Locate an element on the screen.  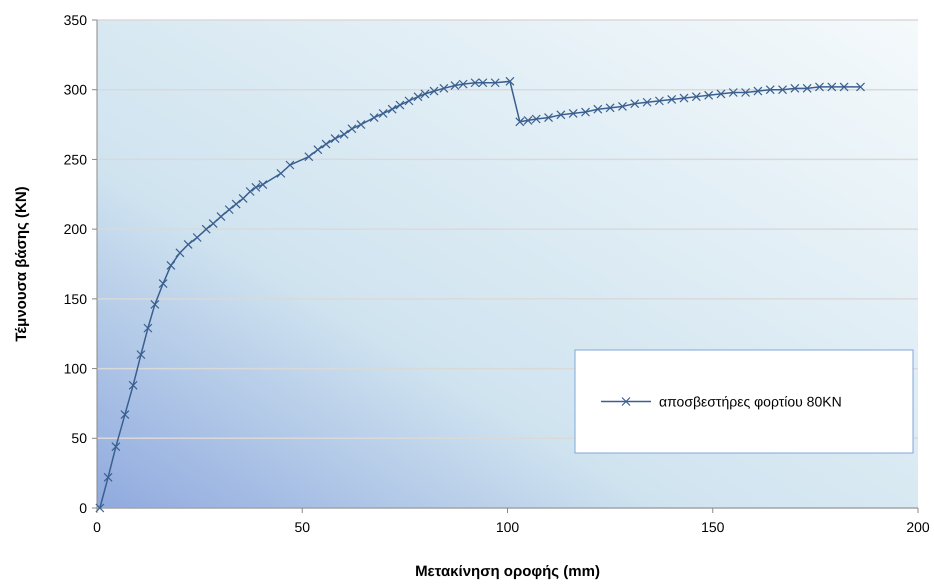
legend: αποσβεστήρες φορτίου 80KN is located at coordinates (744, 402).